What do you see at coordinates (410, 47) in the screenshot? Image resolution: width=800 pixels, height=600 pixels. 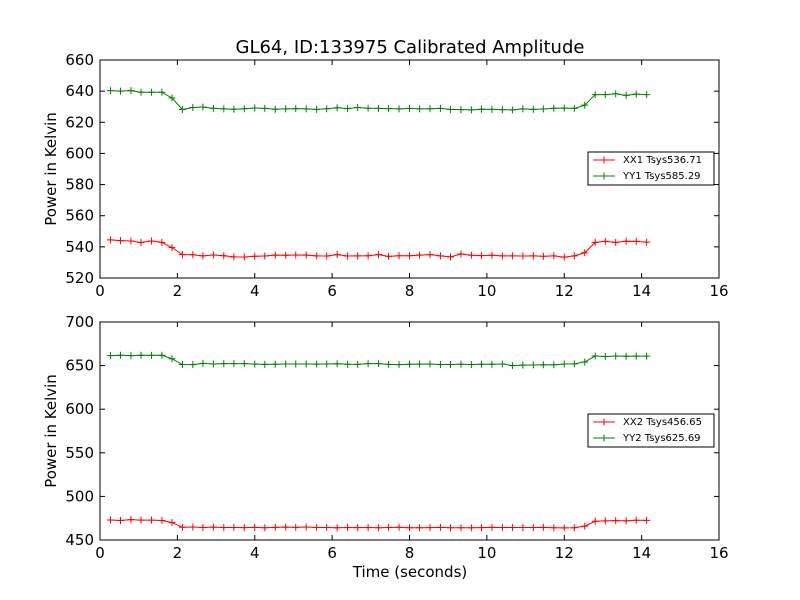 I see `chart-title: GL64, ID:133975 Calibrated Amplitude` at bounding box center [410, 47].